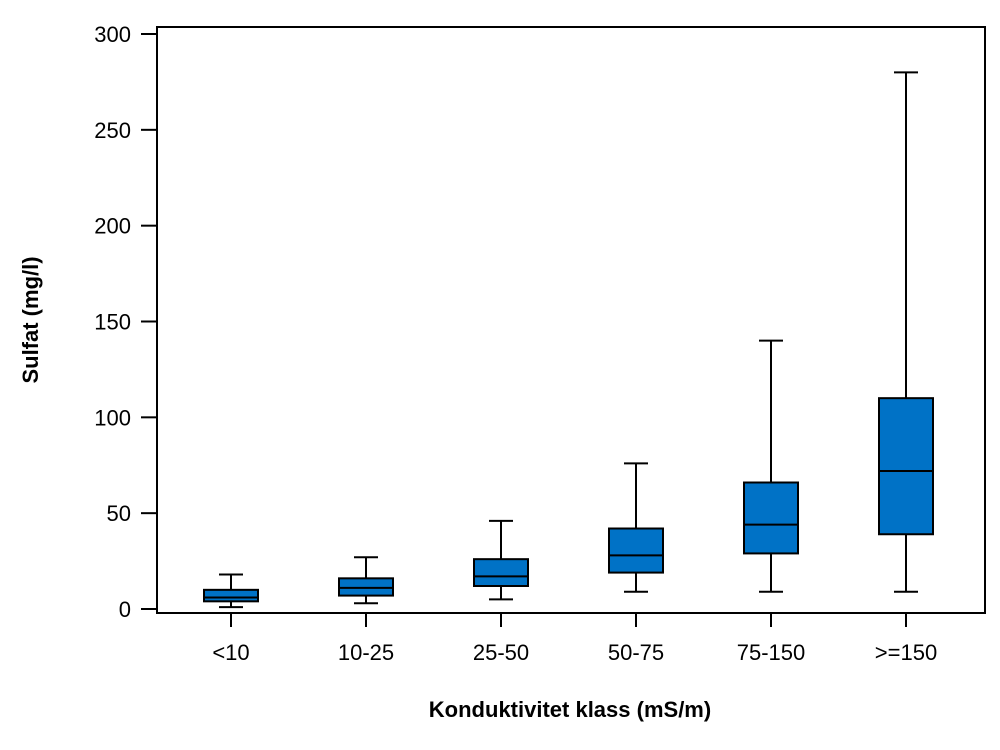  I want to click on y-tick-label: 0, so click(125, 609).